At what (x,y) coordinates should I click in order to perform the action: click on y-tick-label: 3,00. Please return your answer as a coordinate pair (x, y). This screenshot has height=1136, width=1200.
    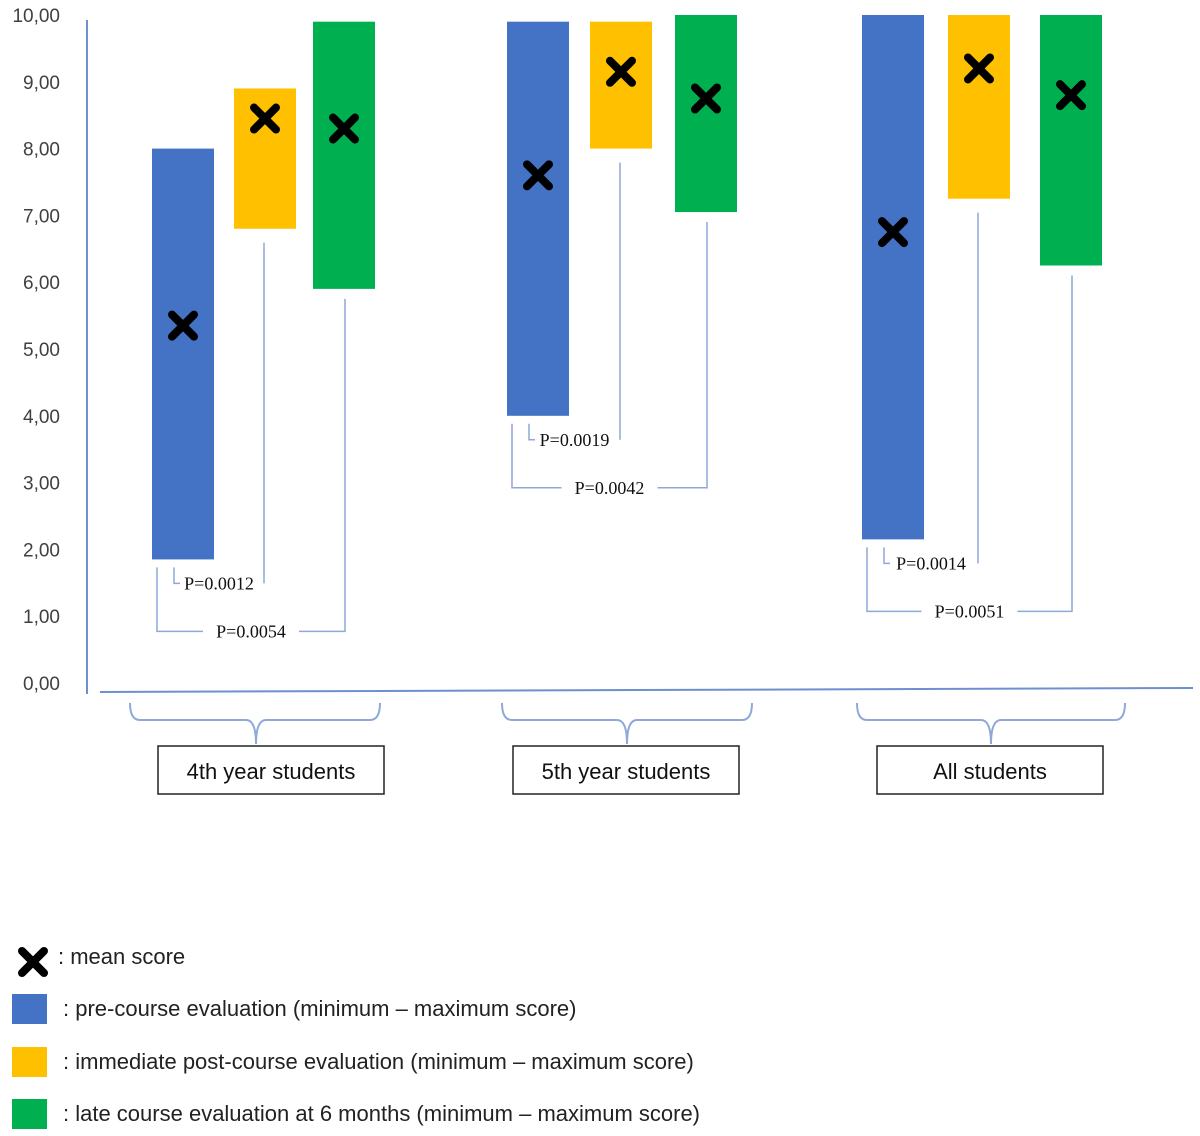
    Looking at the image, I should click on (41, 484).